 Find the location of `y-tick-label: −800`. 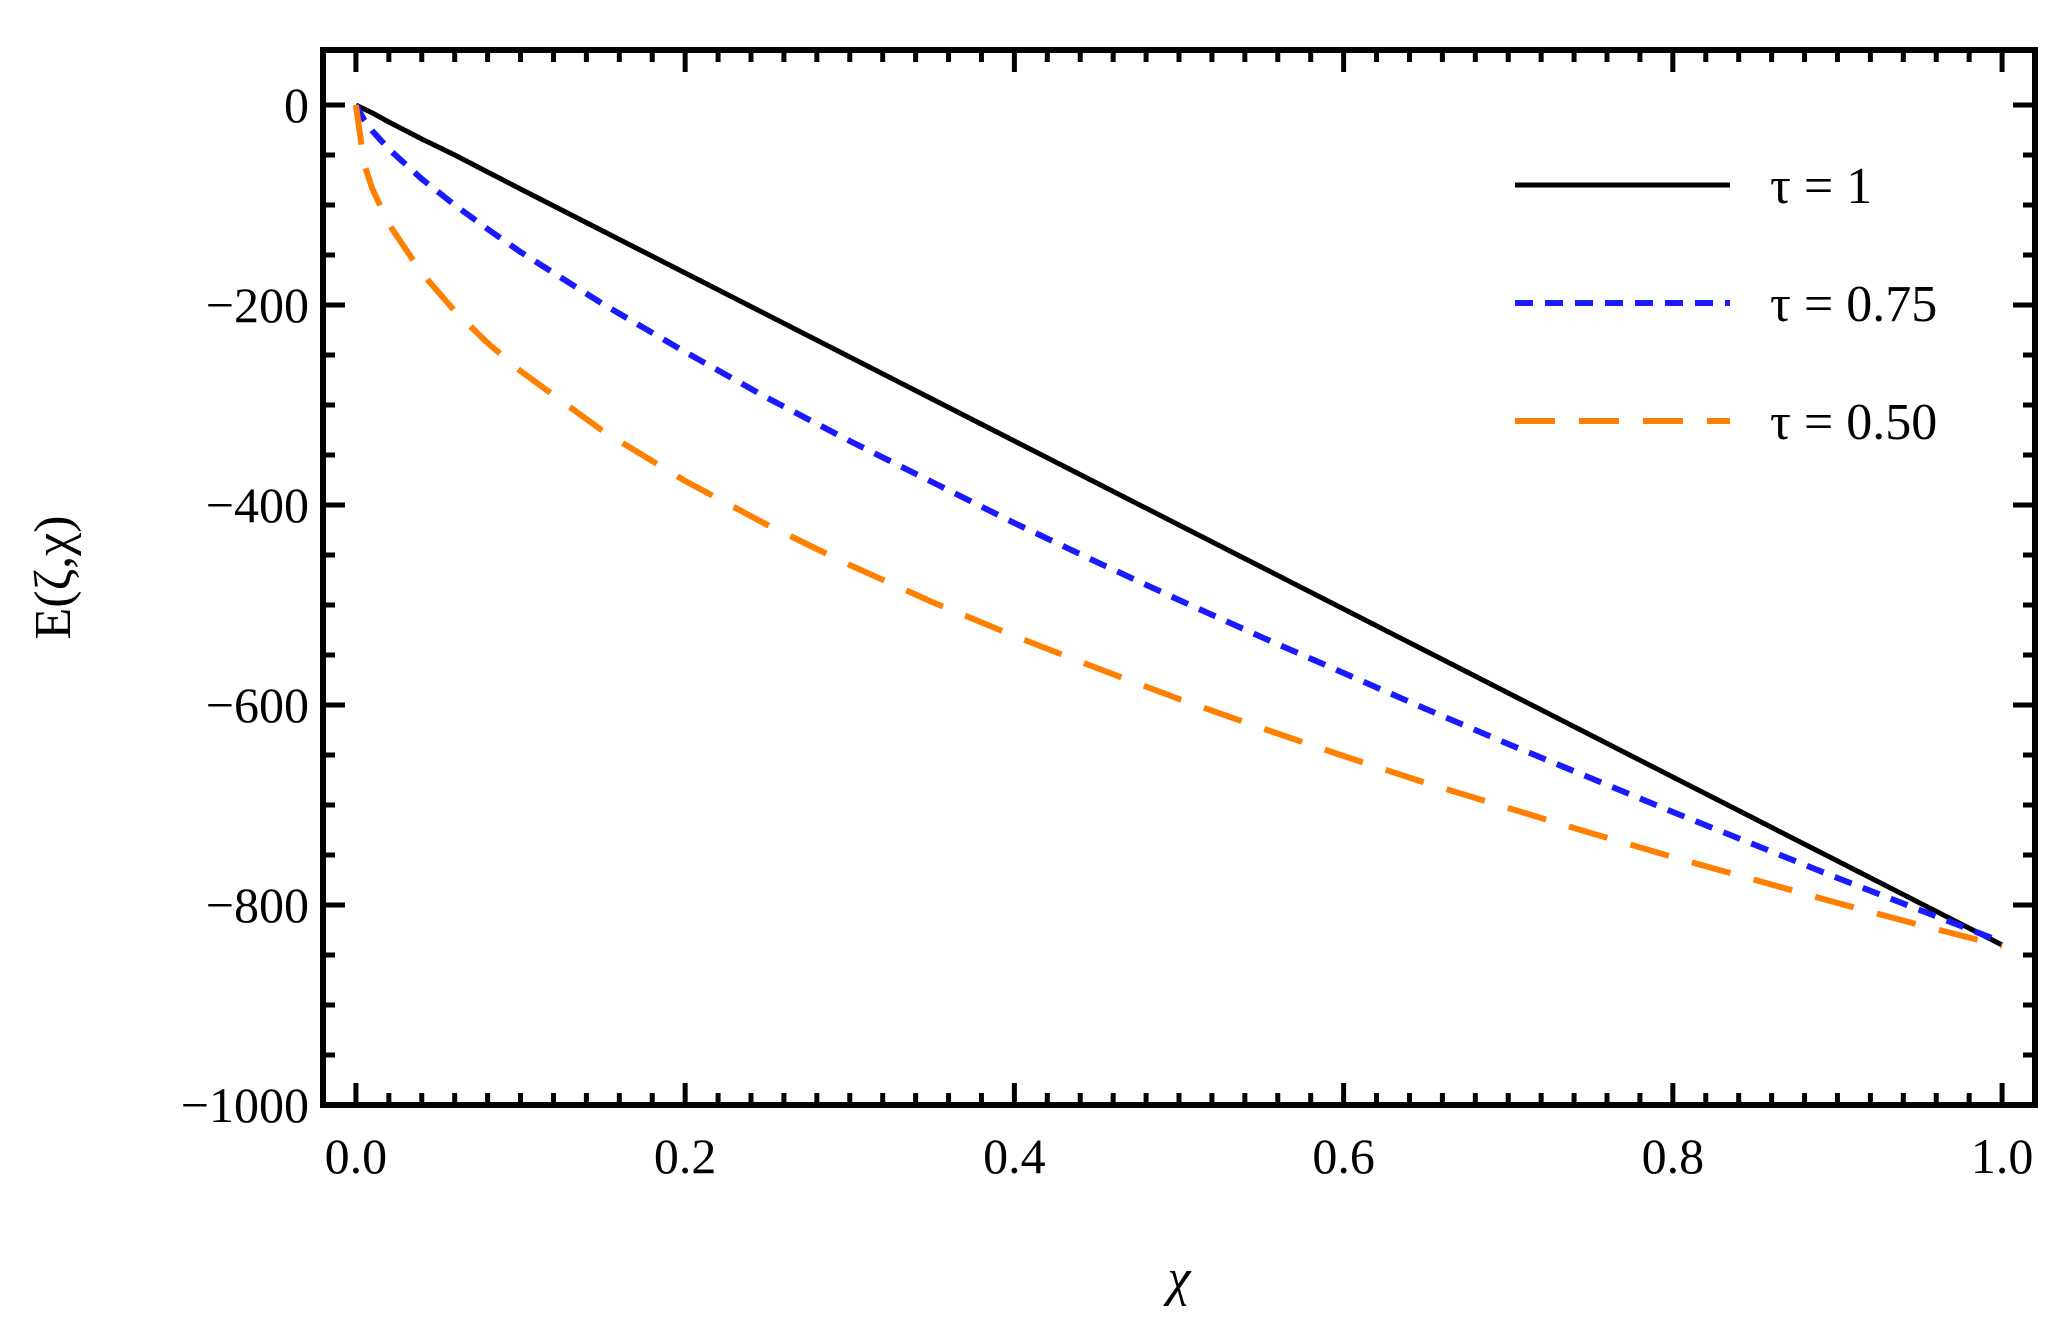

y-tick-label: −800 is located at coordinates (257, 905).